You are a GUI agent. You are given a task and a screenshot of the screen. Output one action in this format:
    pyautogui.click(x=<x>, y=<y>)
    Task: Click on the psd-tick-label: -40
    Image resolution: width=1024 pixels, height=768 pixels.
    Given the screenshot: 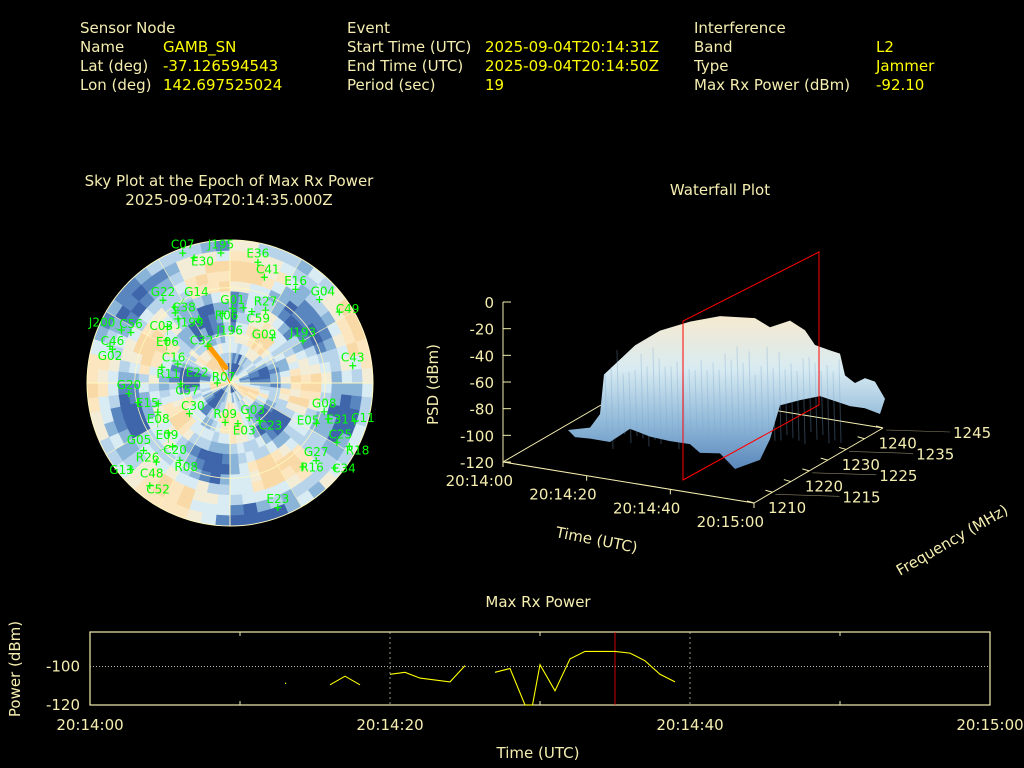 What is the action you would take?
    pyautogui.click(x=482, y=356)
    